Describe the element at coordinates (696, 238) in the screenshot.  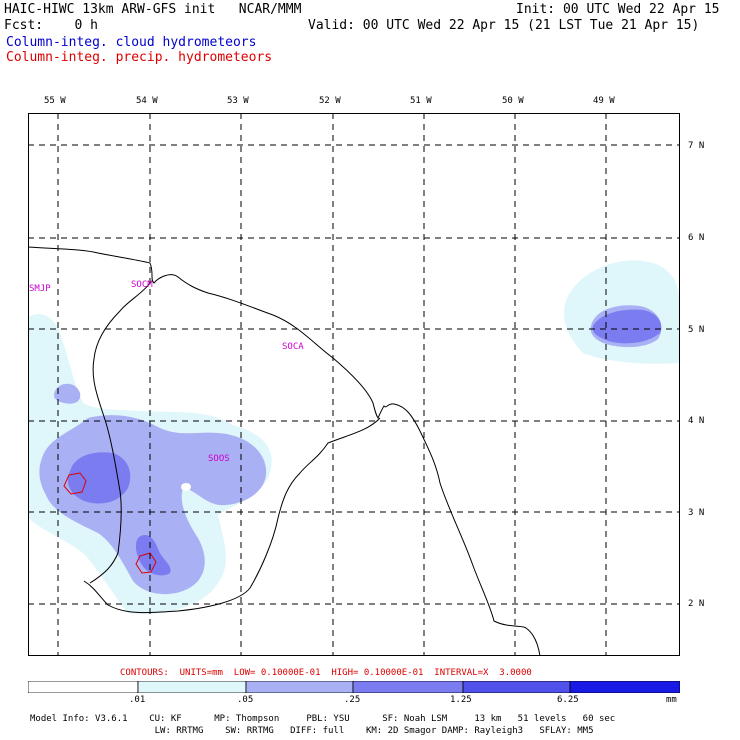
I see `lat-label-6n: 6 N` at that location.